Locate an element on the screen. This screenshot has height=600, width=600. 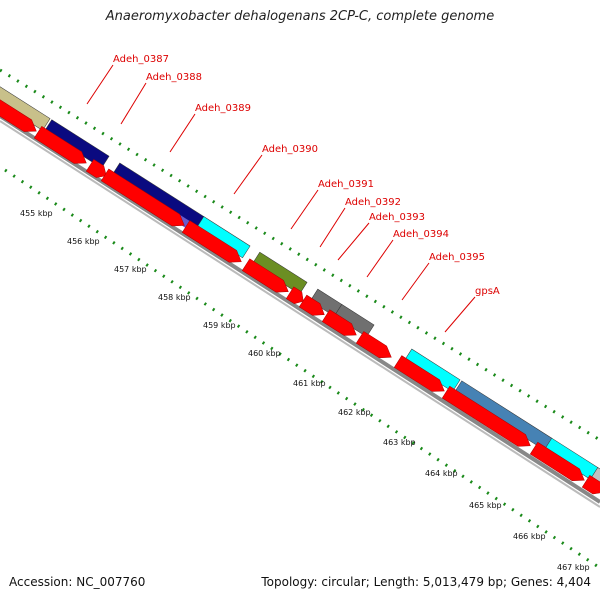
accession-text: Accession: NC_007760 is located at coordinates (77, 582).